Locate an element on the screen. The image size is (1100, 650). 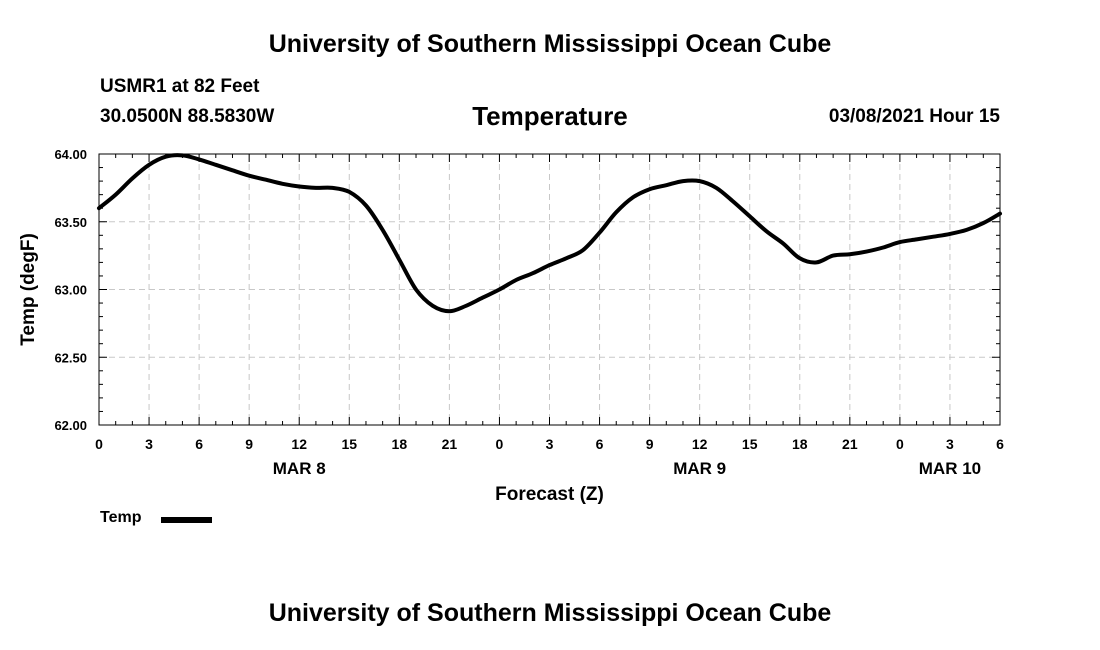
y-tick-label: 63.00 is located at coordinates (70, 290).